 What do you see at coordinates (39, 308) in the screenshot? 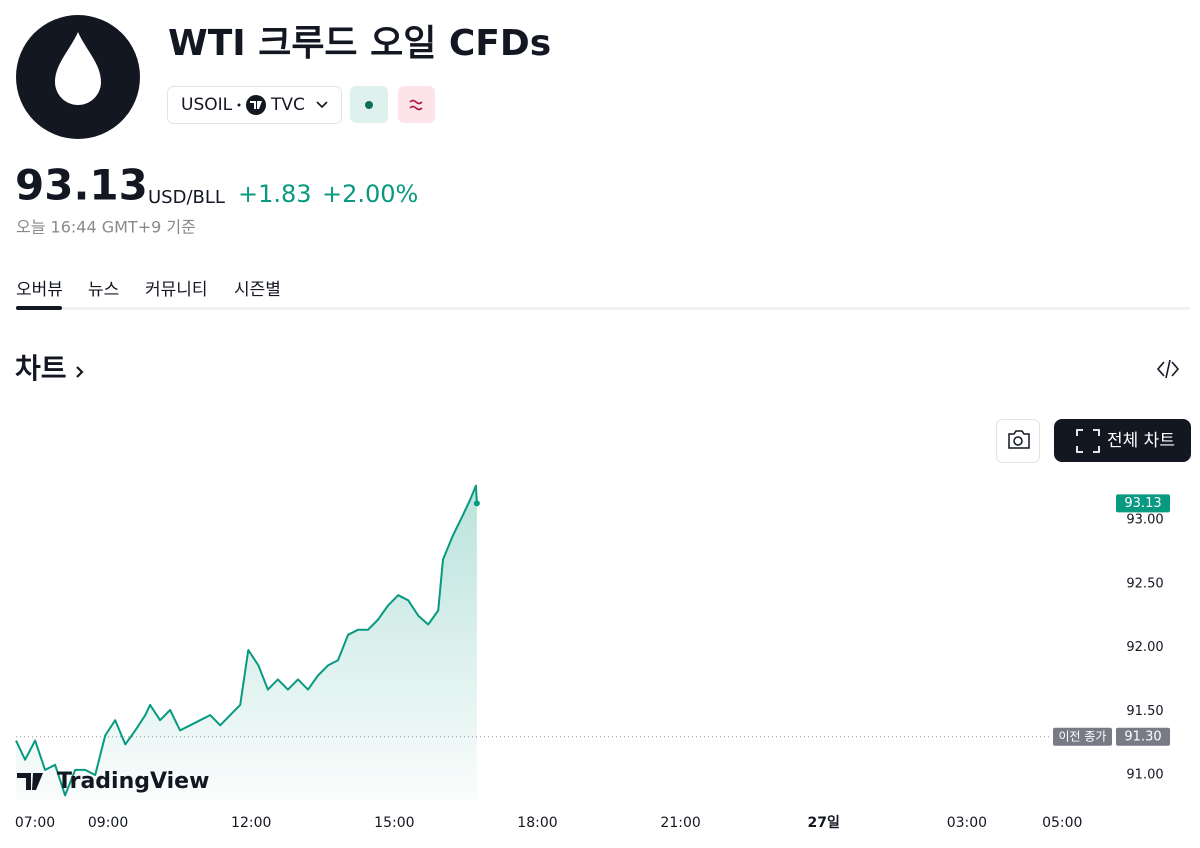
I see `active-tab-indicator` at bounding box center [39, 308].